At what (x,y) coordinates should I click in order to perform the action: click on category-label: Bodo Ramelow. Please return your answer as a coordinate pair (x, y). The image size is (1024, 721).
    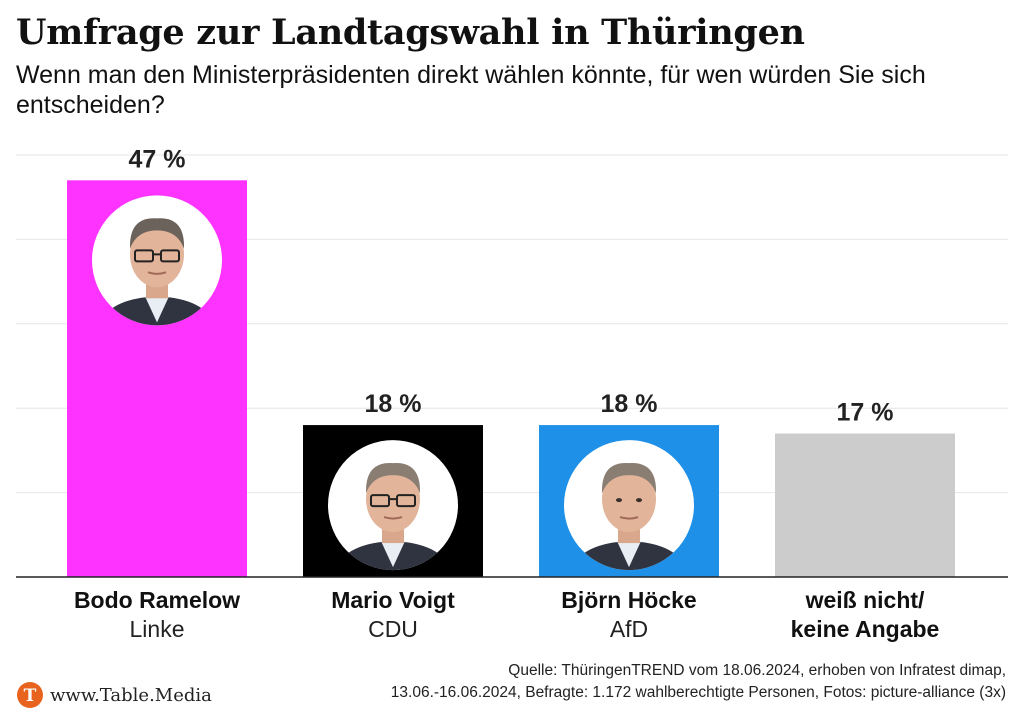
    Looking at the image, I should click on (157, 600).